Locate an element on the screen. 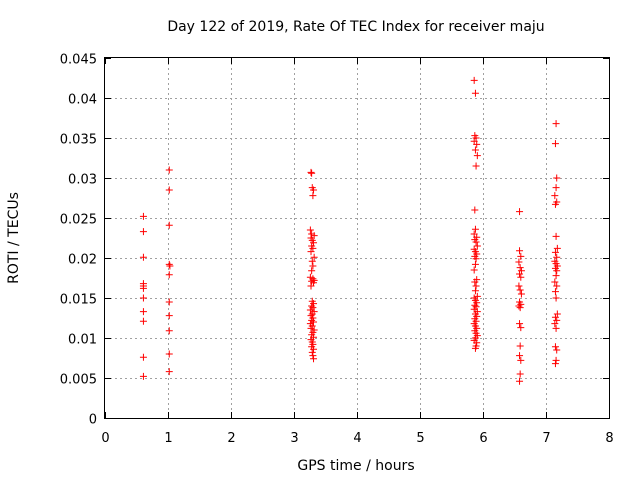 The image size is (640, 480). y-axis-label: ROTI / TECUs is located at coordinates (14, 238).